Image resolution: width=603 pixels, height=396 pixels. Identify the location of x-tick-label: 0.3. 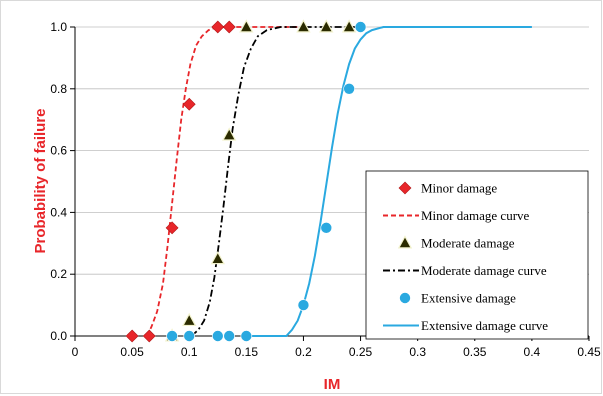
(417, 352).